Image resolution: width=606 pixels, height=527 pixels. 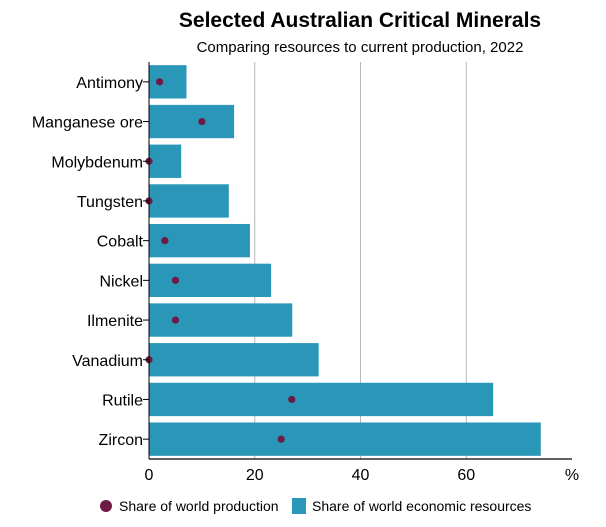 What do you see at coordinates (115, 321) in the screenshot?
I see `category-label: Ilmenite` at bounding box center [115, 321].